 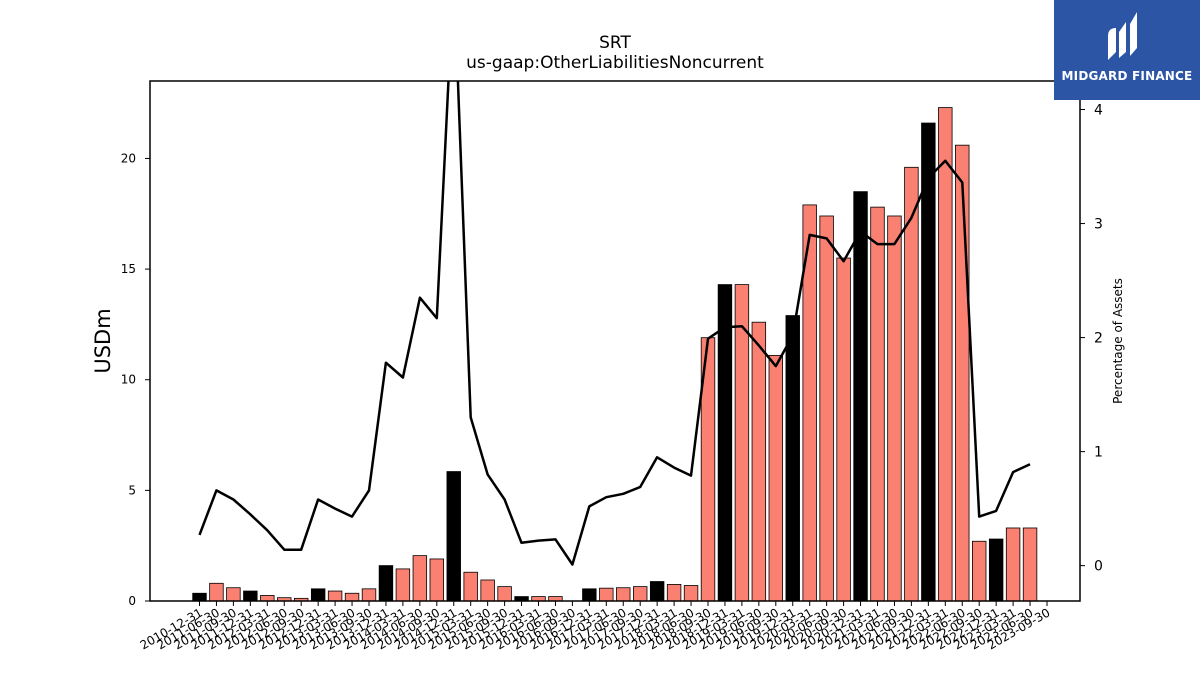 I want to click on y-axis-left: 0 5 10 15 20, so click(x=135, y=379).